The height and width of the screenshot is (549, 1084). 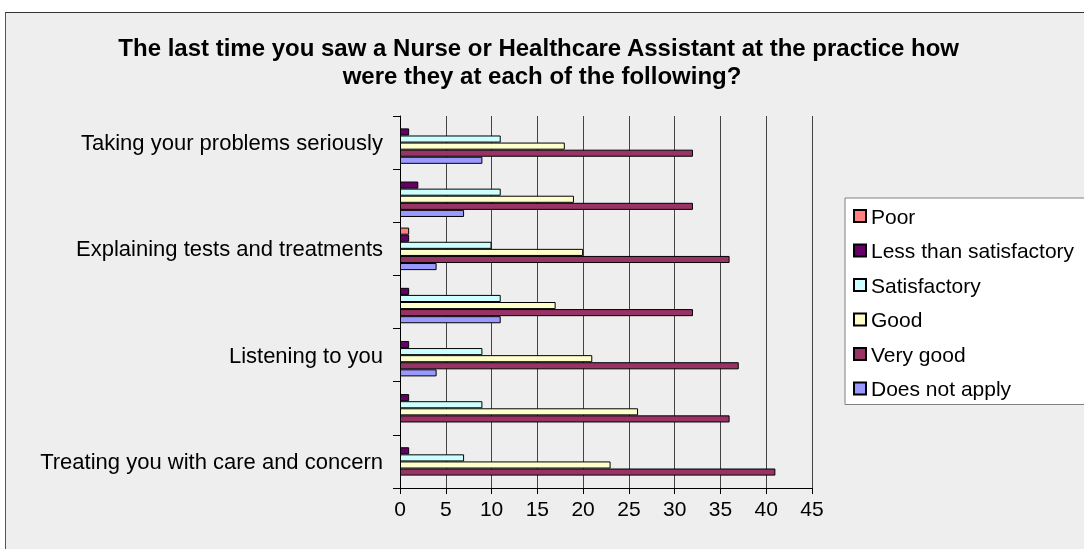 What do you see at coordinates (720, 508) in the screenshot?
I see `x-tick-label: 35` at bounding box center [720, 508].